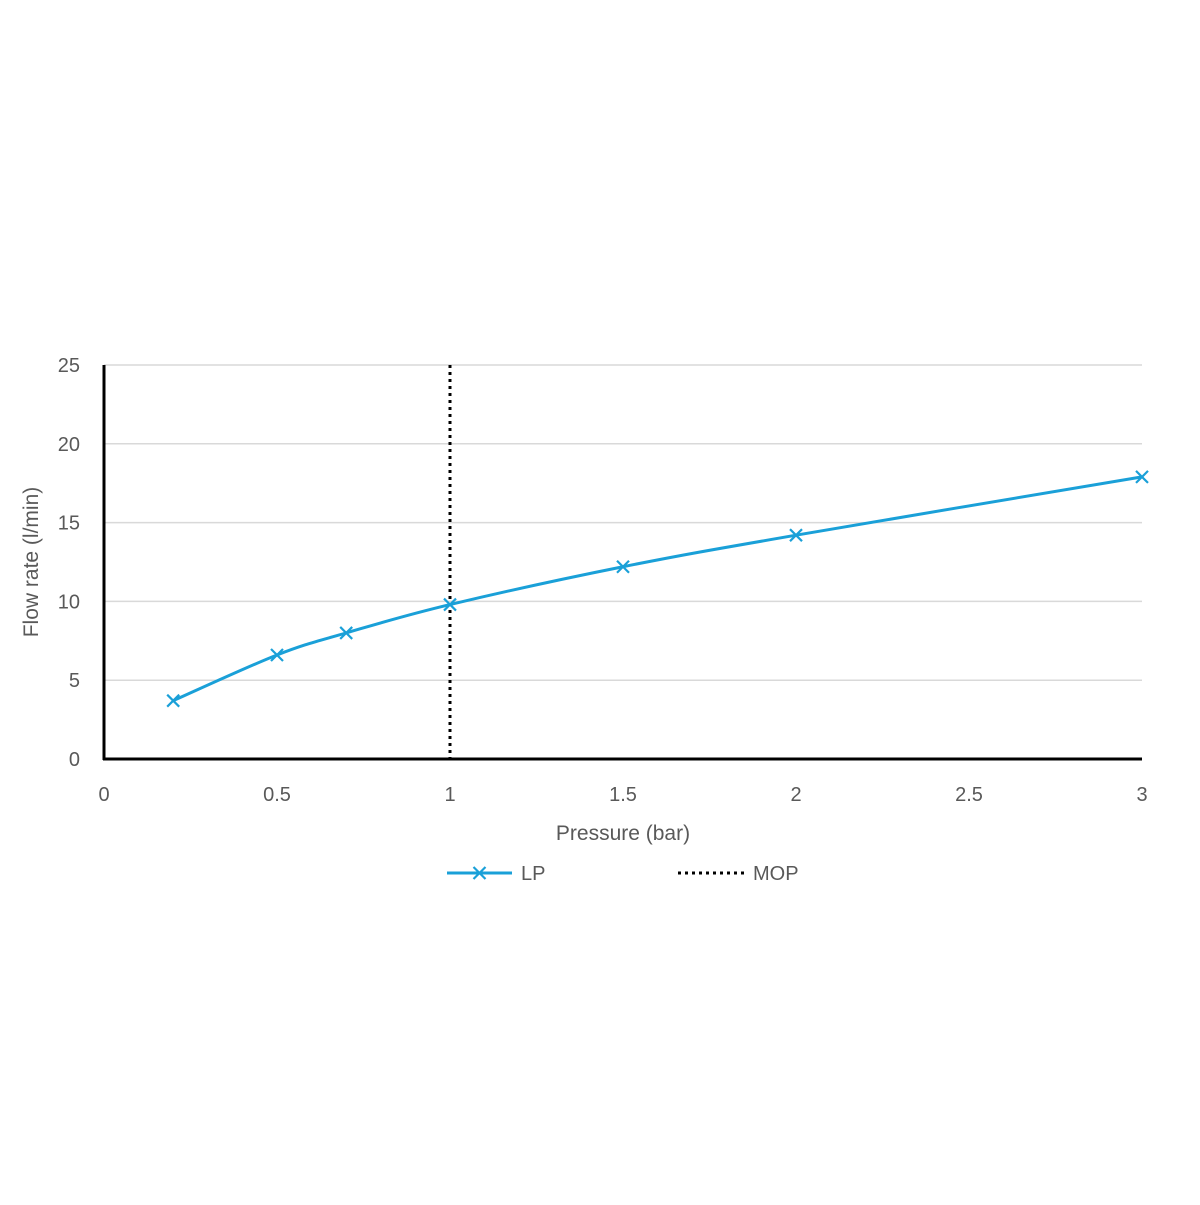 This screenshot has width=1200, height=1205. What do you see at coordinates (31, 562) in the screenshot?
I see `y-axis-title: Flow rate (l/min)` at bounding box center [31, 562].